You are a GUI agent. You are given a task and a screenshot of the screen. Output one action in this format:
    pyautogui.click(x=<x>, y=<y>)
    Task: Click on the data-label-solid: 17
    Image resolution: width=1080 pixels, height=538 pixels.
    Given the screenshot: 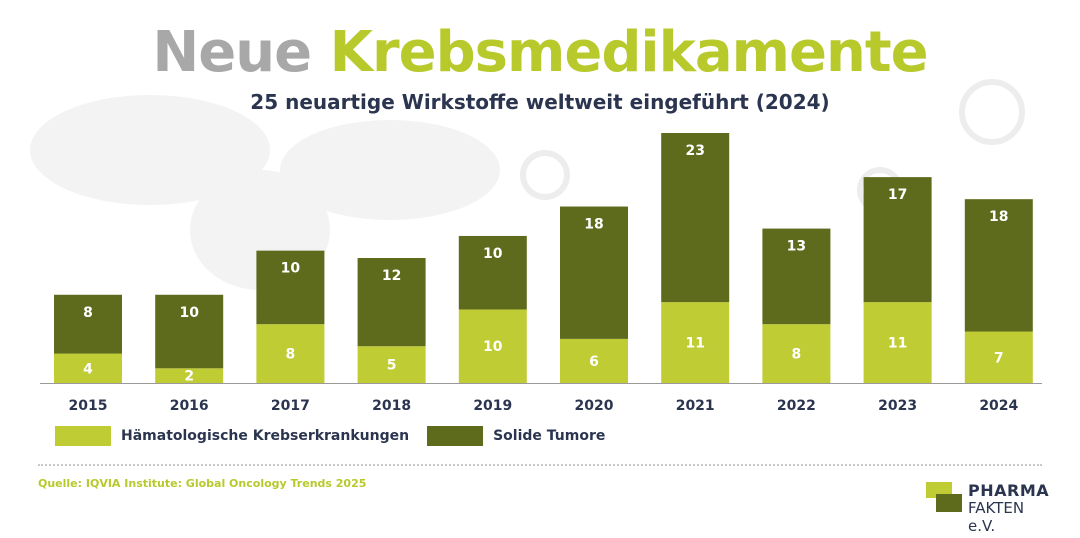 What is the action you would take?
    pyautogui.click(x=897, y=195)
    